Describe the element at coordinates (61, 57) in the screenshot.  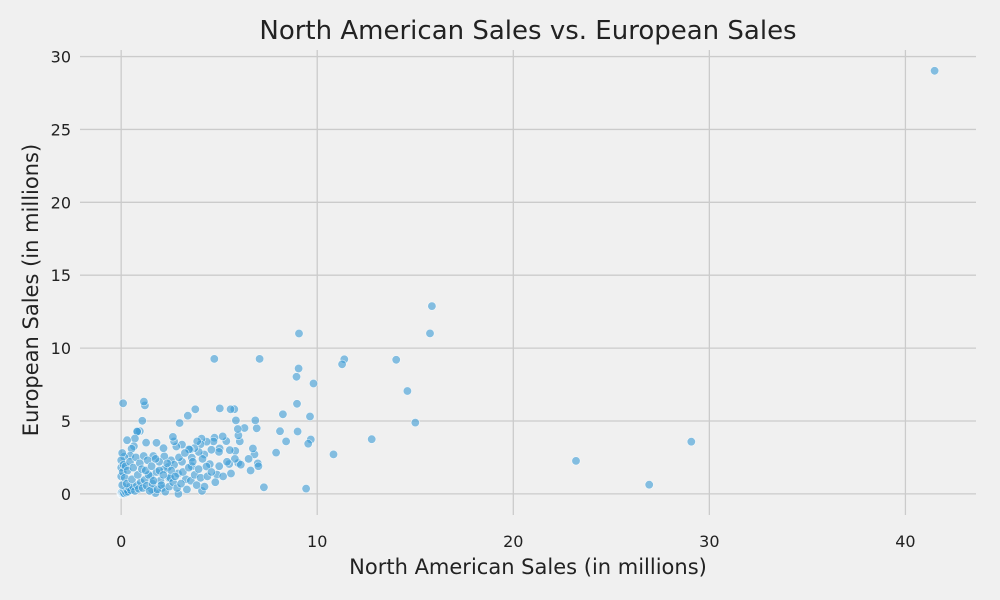
I see `y-tick-label: 30` at that location.